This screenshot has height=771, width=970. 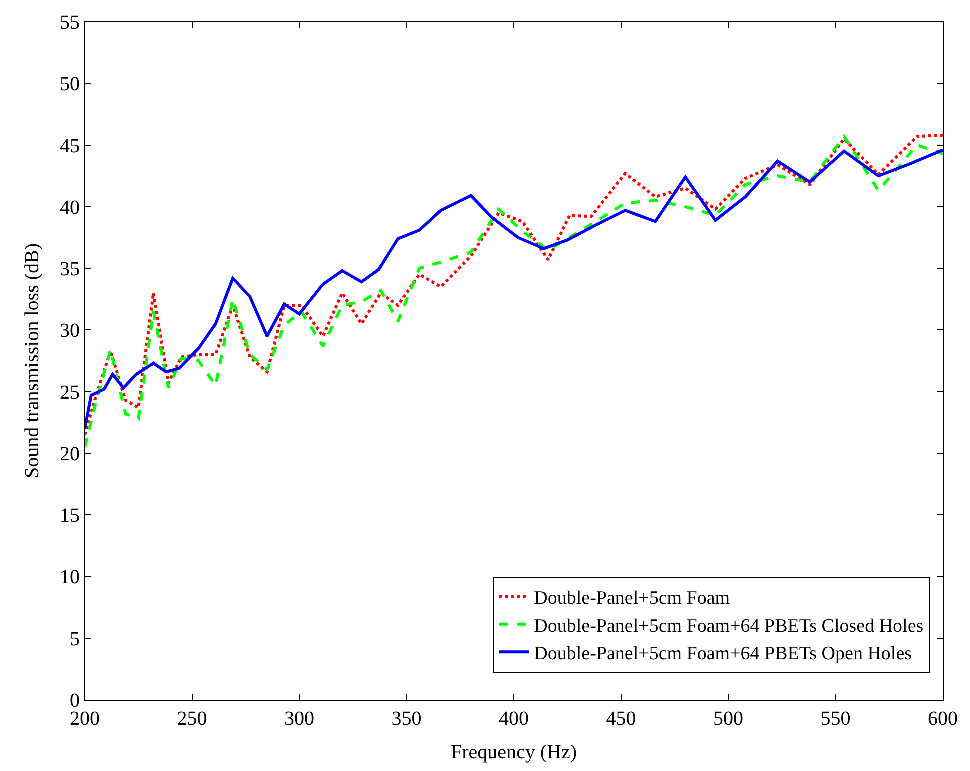 What do you see at coordinates (70, 331) in the screenshot?
I see `y-tick-label: 30` at bounding box center [70, 331].